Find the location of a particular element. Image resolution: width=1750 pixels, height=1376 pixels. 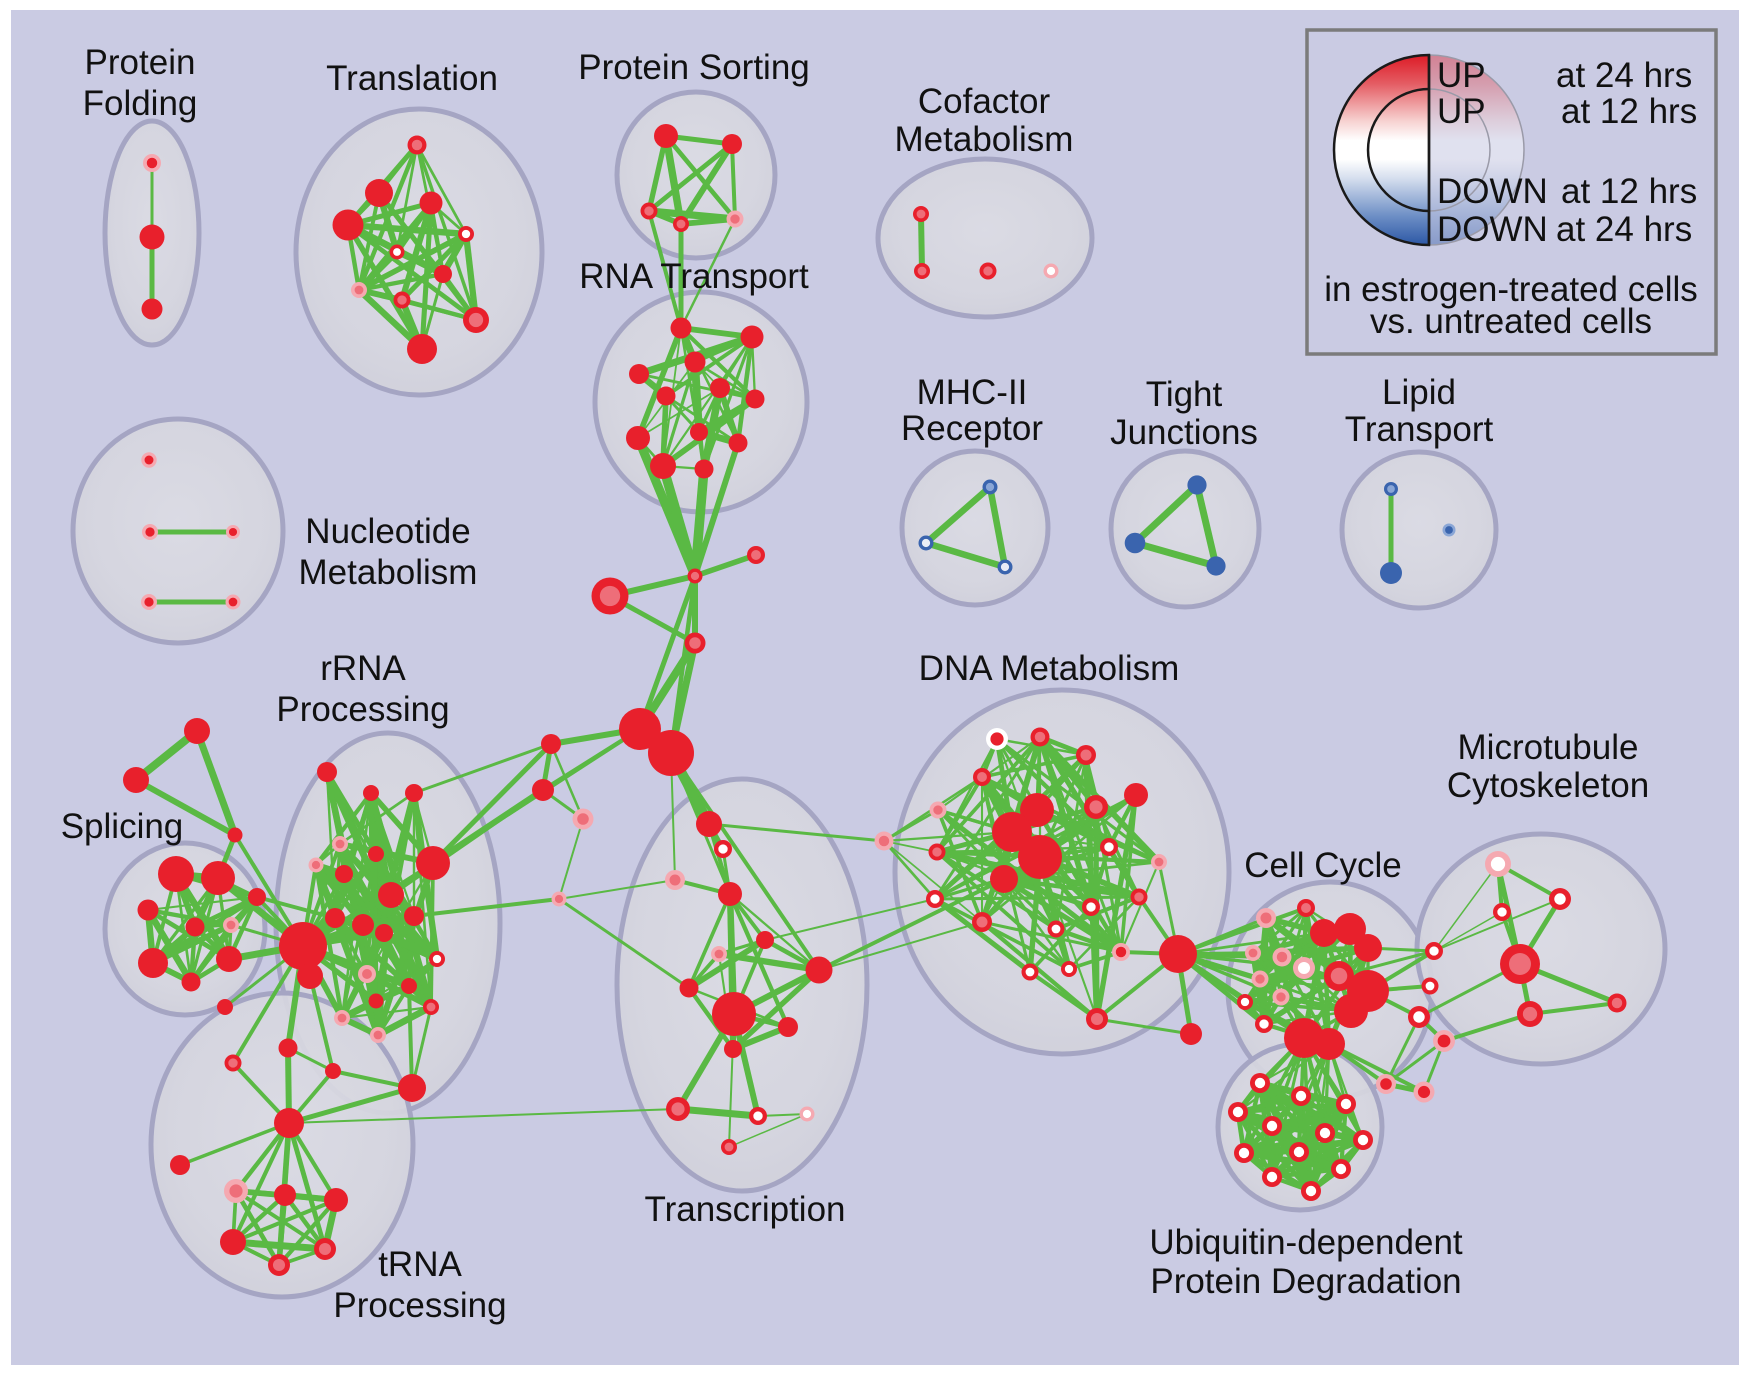

svg-text: Protein Degradation is located at coordinates (1305, 1281).